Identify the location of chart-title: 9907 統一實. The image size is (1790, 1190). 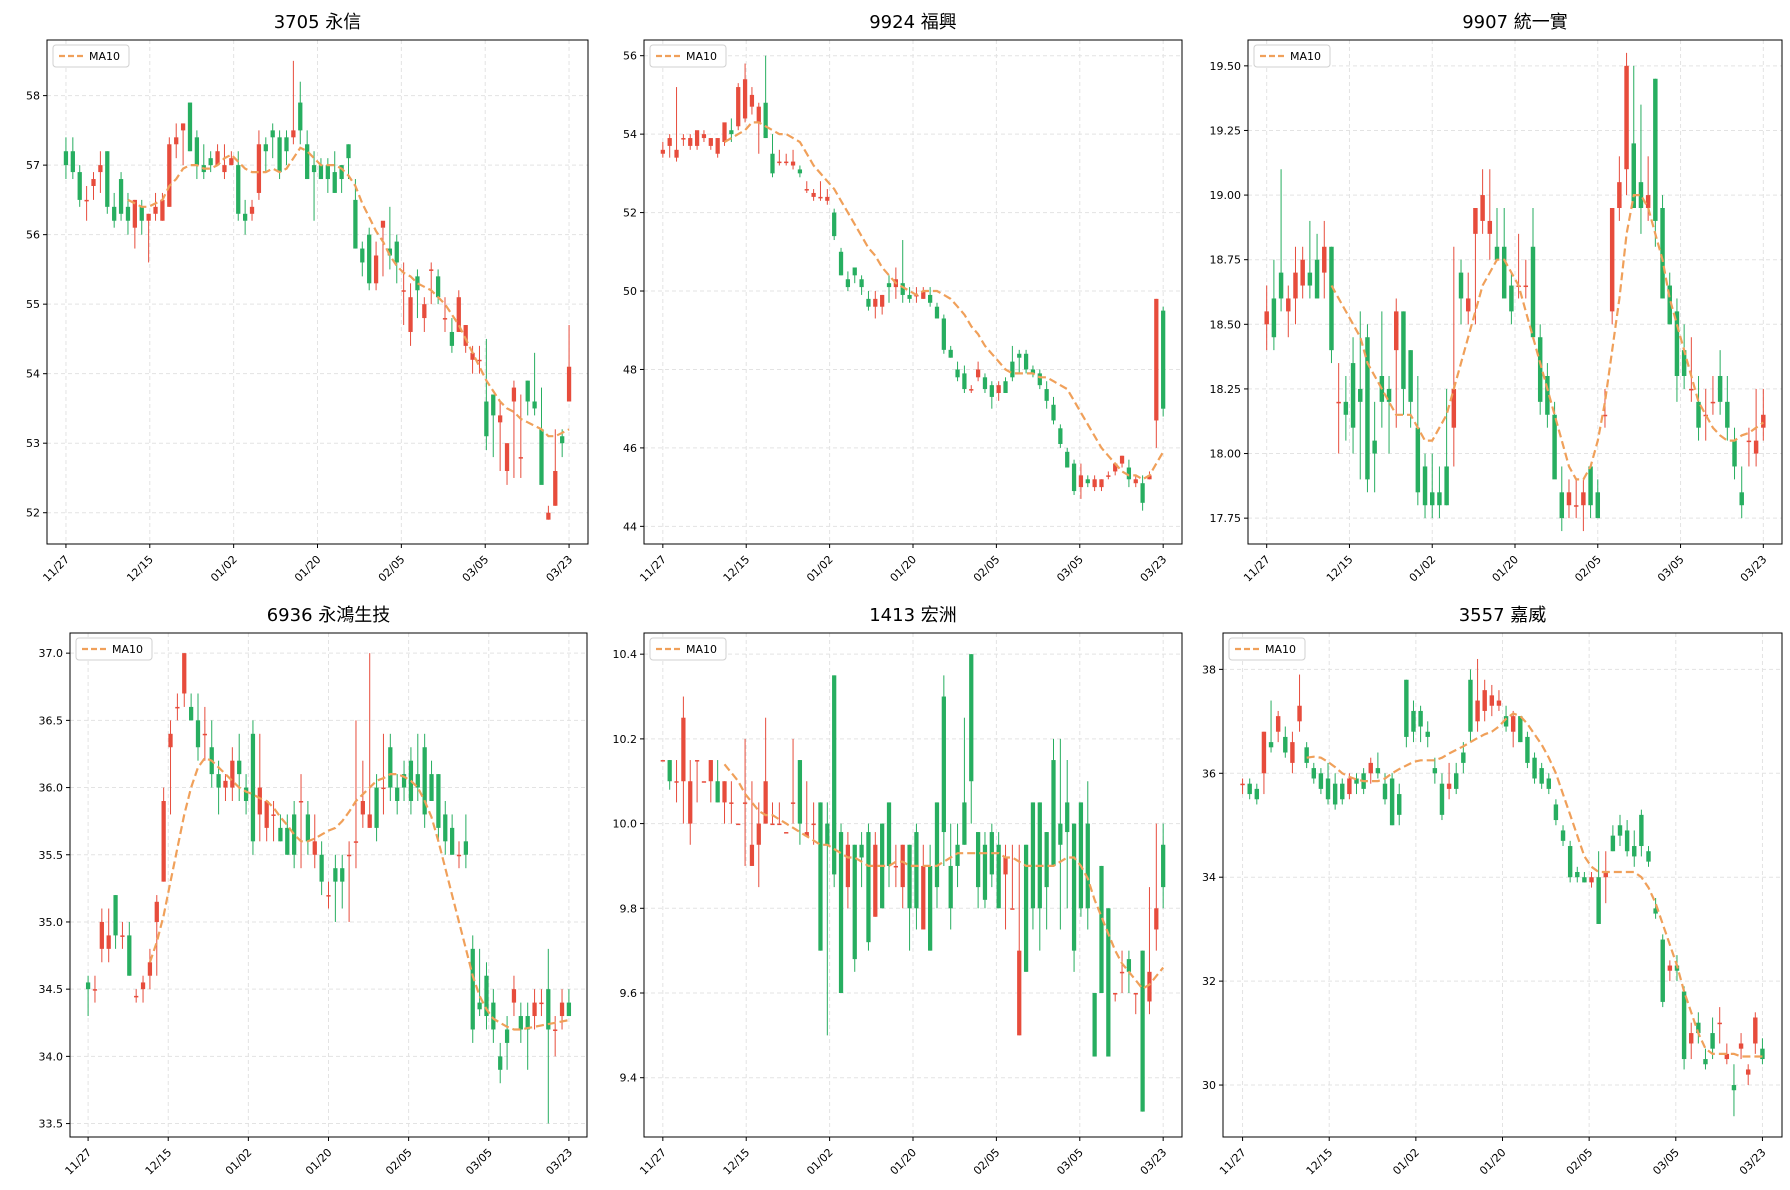
(1515, 22).